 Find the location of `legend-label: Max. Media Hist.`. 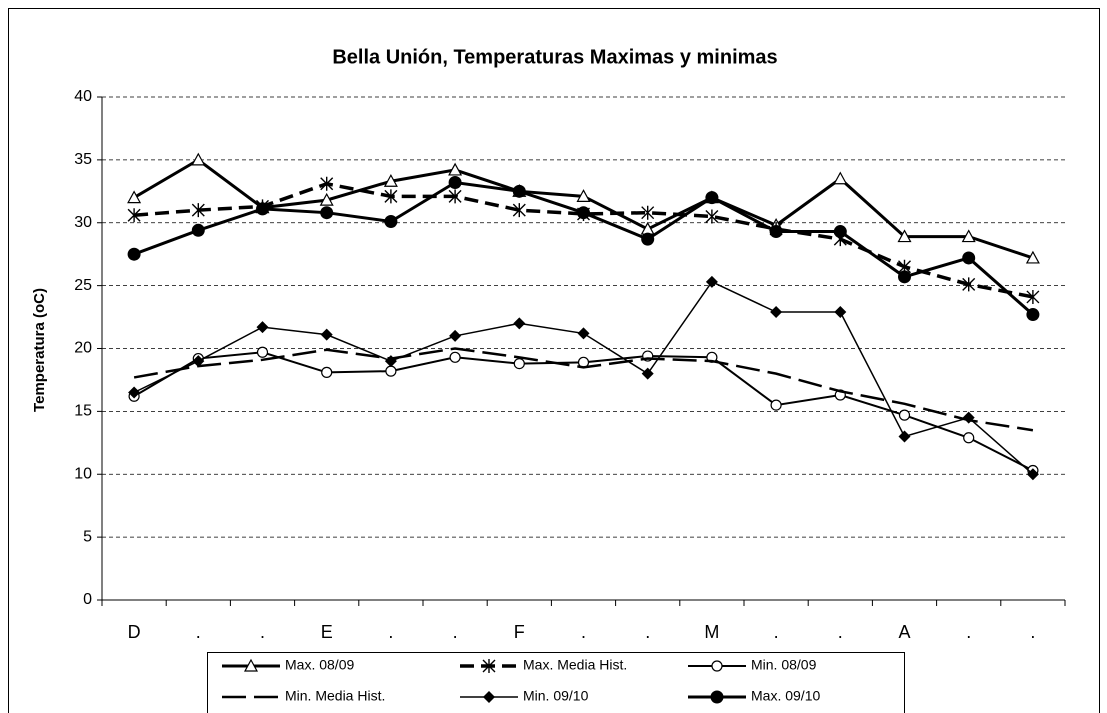

legend-label: Max. Media Hist. is located at coordinates (575, 665).